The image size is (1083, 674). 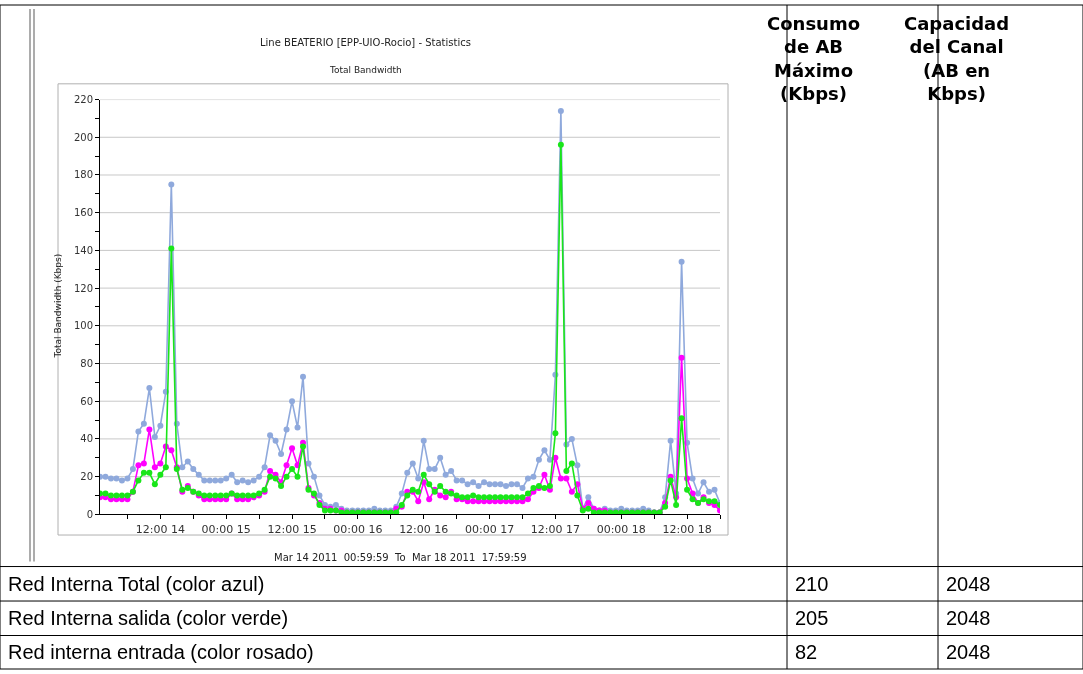 What do you see at coordinates (83, 213) in the screenshot?
I see `y-tick-label: 160` at bounding box center [83, 213].